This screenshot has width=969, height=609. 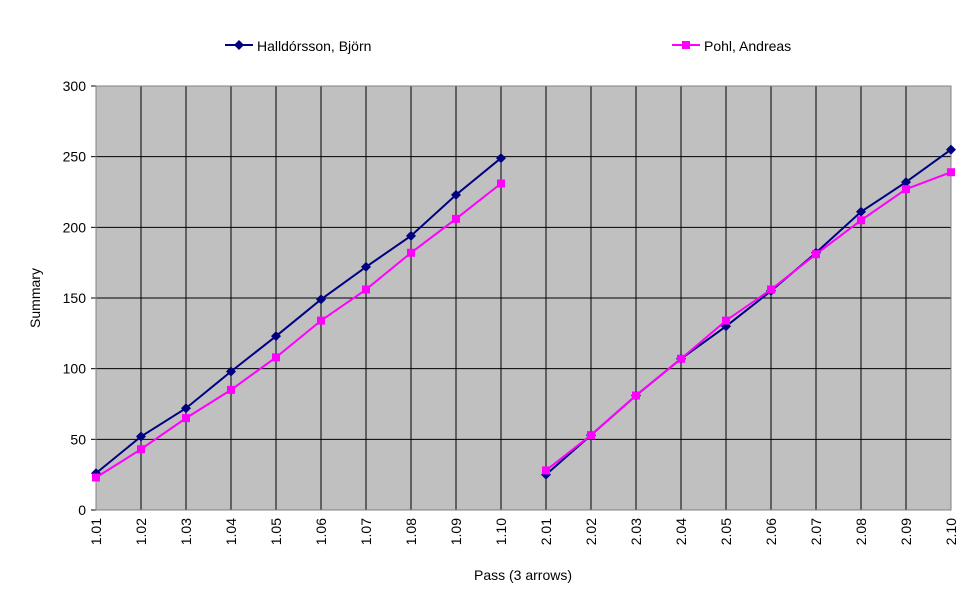 I want to click on legend-label: Pohl, Andreas, so click(x=747, y=46).